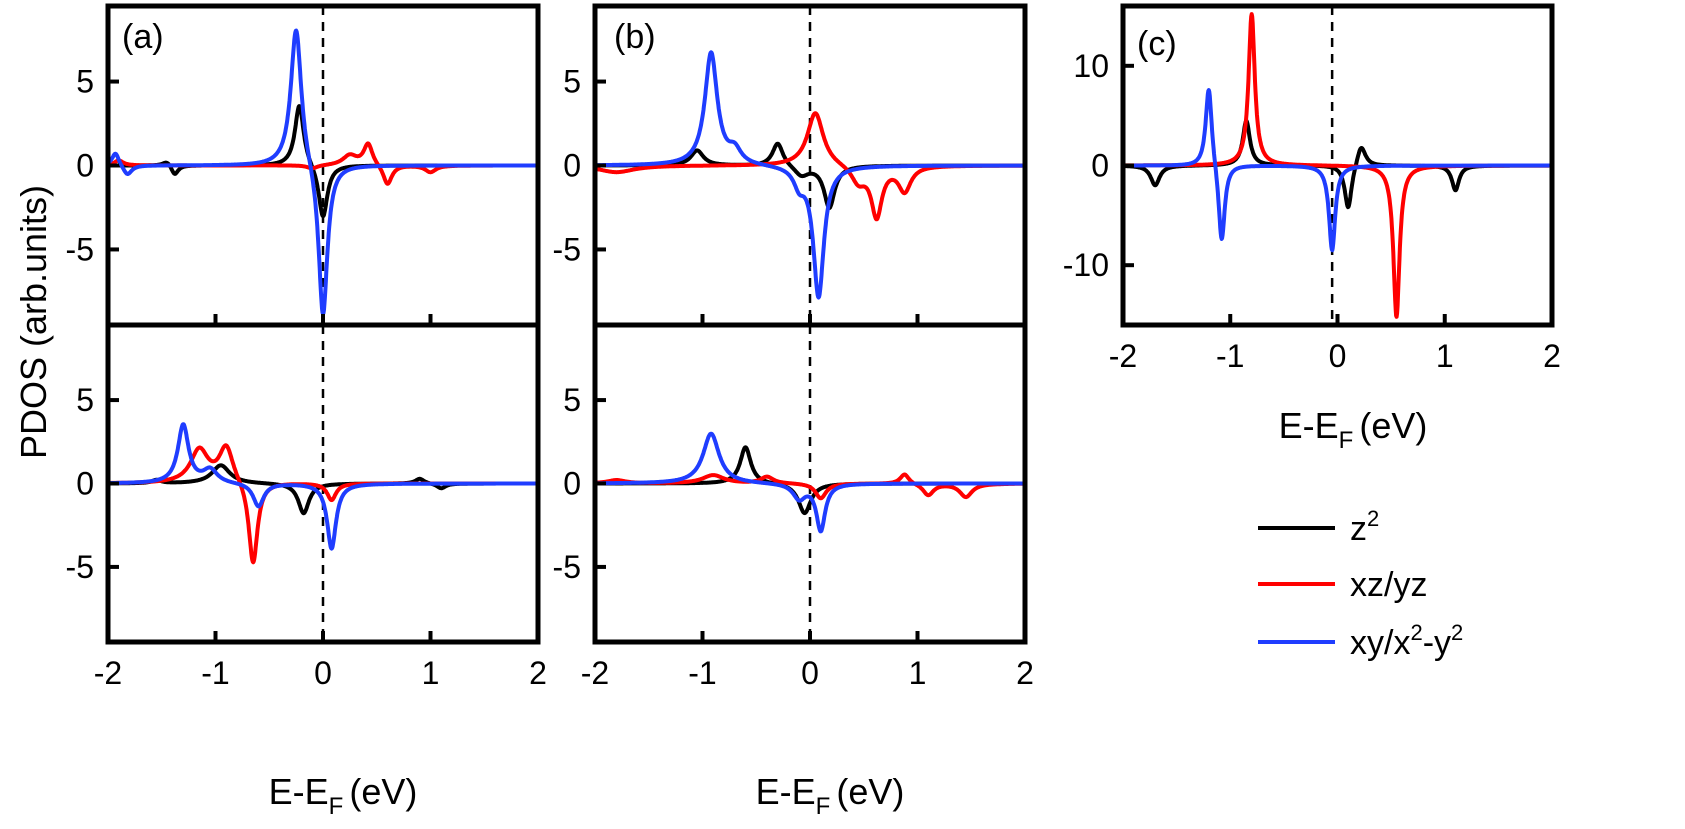 The height and width of the screenshot is (829, 1685). Describe the element at coordinates (1416, 632) in the screenshot. I see `legend-xy-sup1: 2` at that location.